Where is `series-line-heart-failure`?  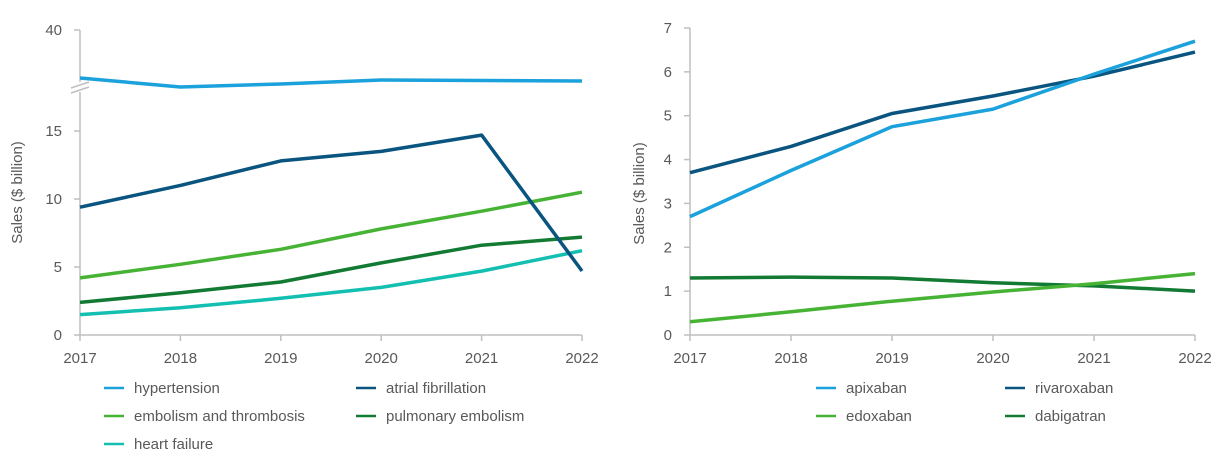 series-line-heart-failure is located at coordinates (331, 282).